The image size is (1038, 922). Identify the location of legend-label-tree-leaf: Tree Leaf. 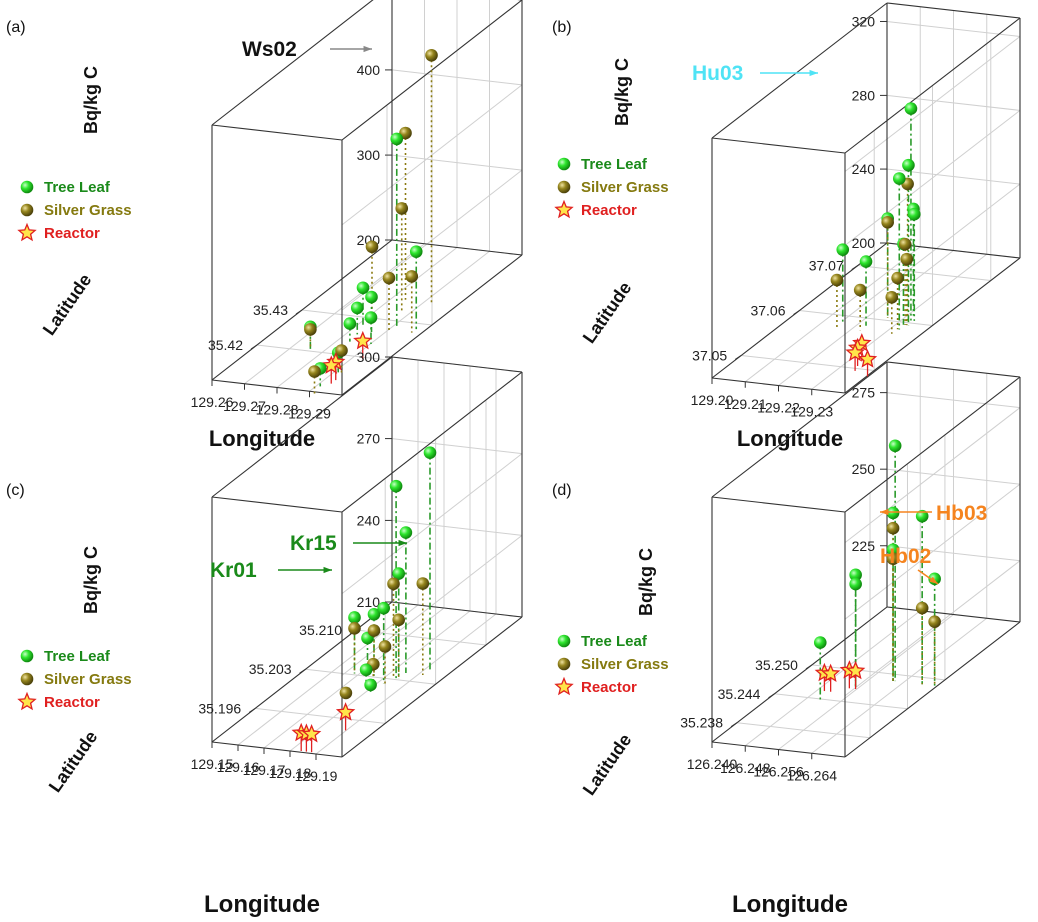
(614, 641).